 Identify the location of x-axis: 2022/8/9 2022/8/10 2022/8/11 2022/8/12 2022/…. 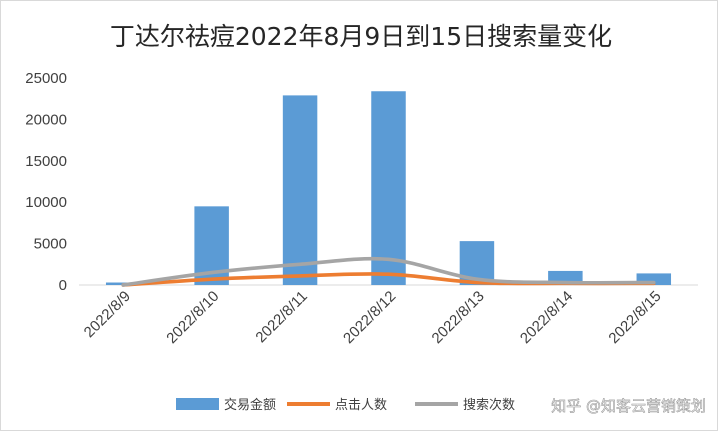
(373, 317).